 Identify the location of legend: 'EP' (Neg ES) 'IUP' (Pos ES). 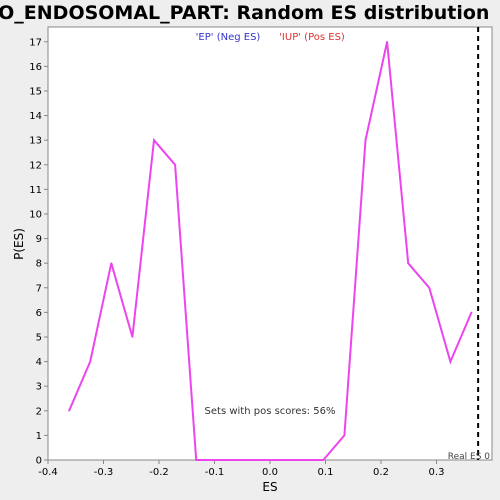
(270, 37).